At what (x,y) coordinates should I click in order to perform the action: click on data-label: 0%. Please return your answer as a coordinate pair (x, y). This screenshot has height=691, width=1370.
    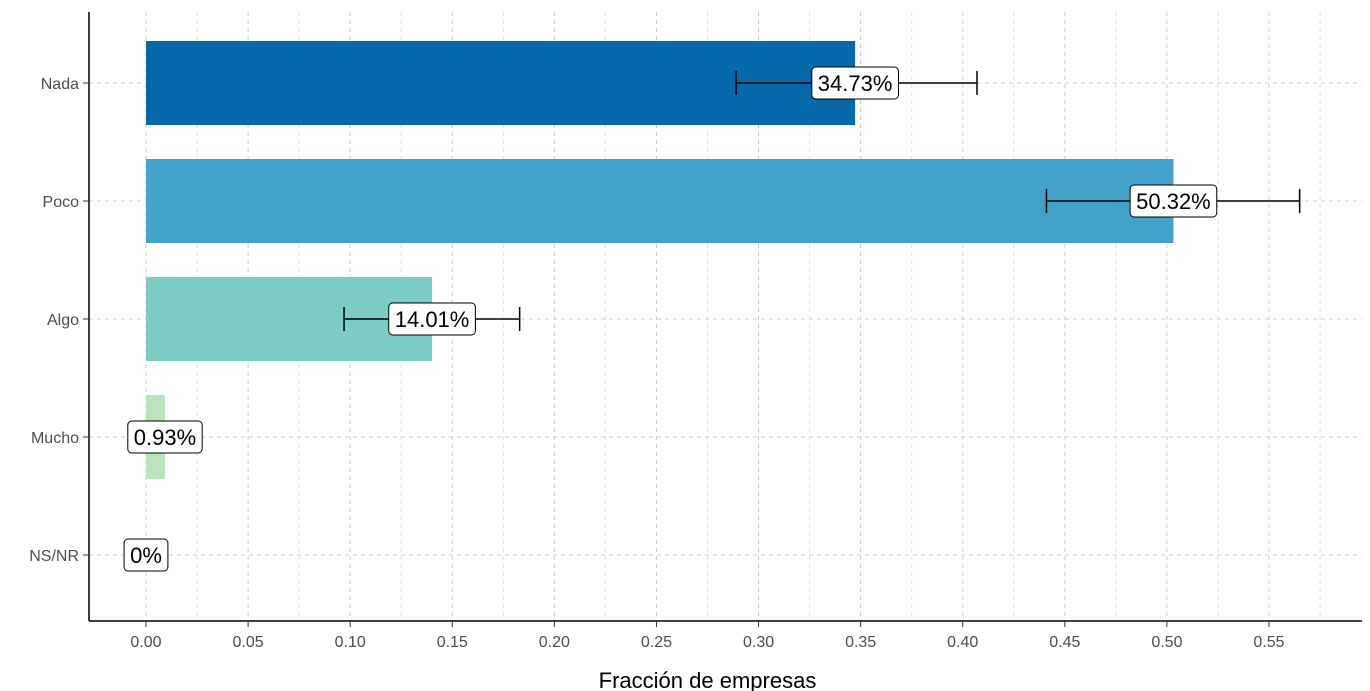
    Looking at the image, I should click on (146, 555).